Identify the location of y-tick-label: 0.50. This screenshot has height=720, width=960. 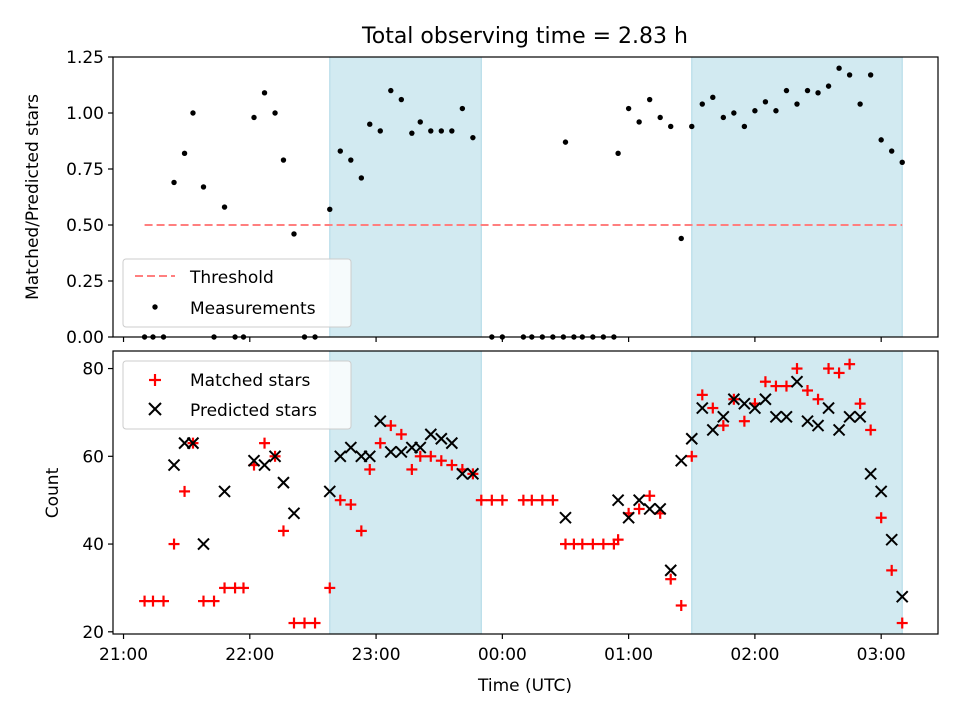
(85, 226).